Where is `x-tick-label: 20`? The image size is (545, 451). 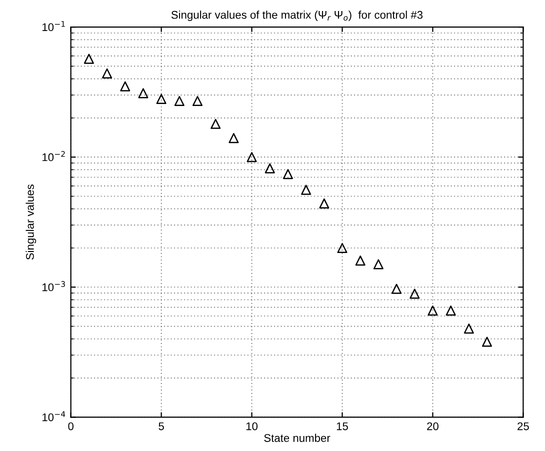 x-tick-label: 20 is located at coordinates (432, 426).